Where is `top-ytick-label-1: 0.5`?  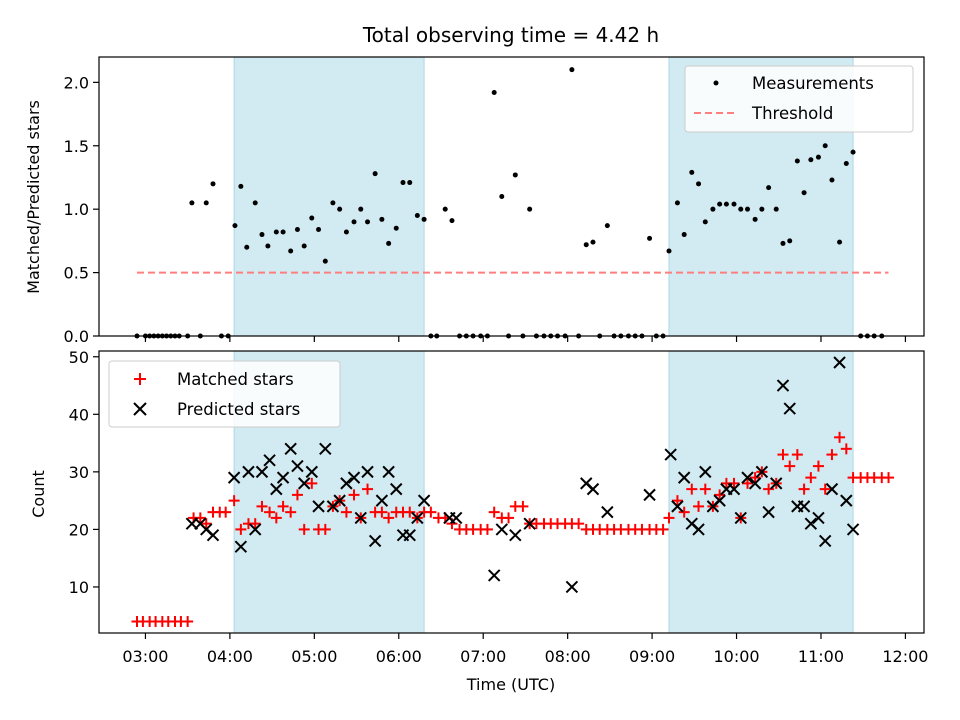
top-ytick-label-1: 0.5 is located at coordinates (76, 273).